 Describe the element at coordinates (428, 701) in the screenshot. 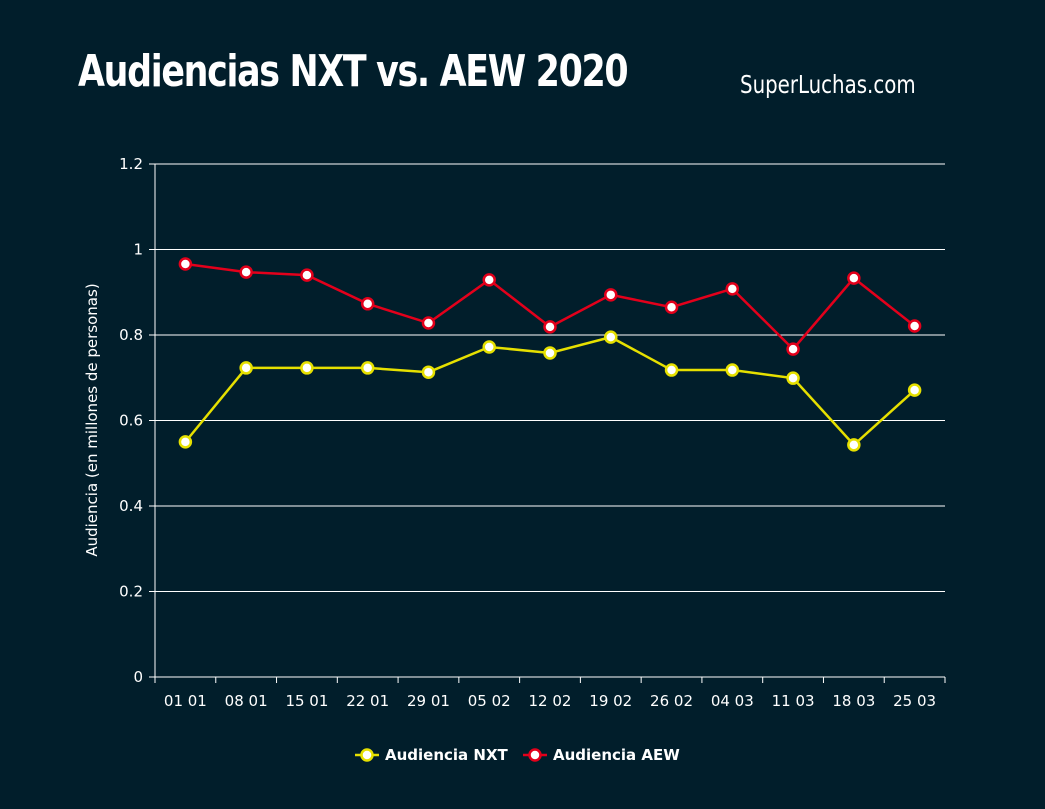

I see `x-tick-label: 29 01` at that location.